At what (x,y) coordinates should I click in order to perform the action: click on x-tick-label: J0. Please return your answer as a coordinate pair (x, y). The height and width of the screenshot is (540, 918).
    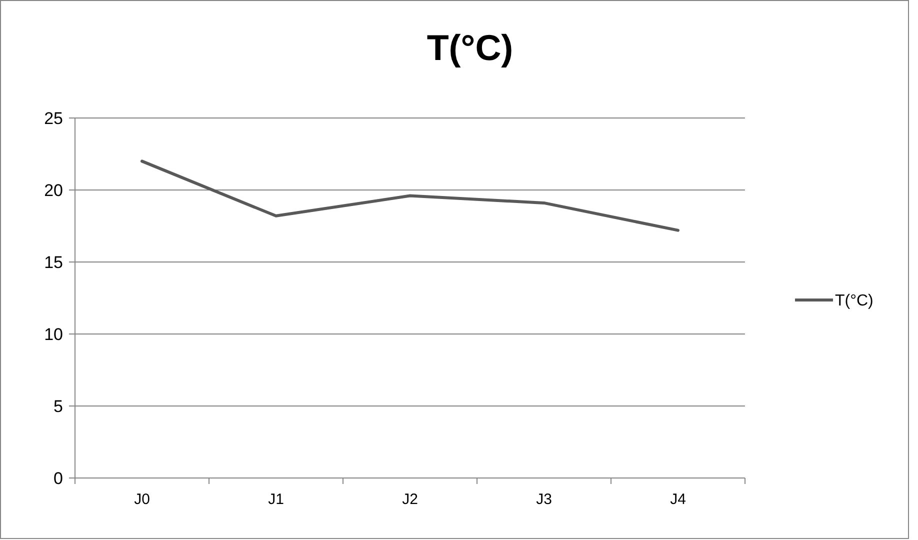
    Looking at the image, I should click on (142, 499).